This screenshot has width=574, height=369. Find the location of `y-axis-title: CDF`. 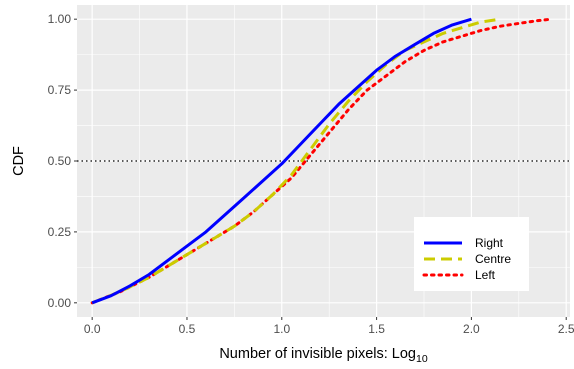

y-axis-title: CDF is located at coordinates (19, 161).